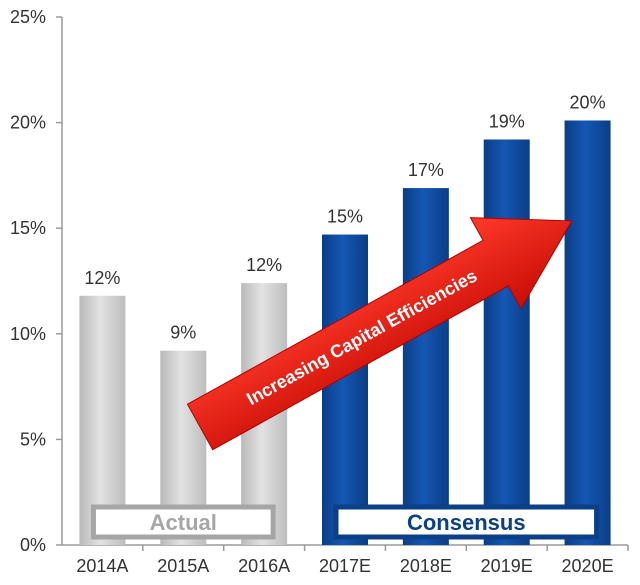 The image size is (640, 585). I want to click on data-label-2019E: 19%, so click(507, 121).